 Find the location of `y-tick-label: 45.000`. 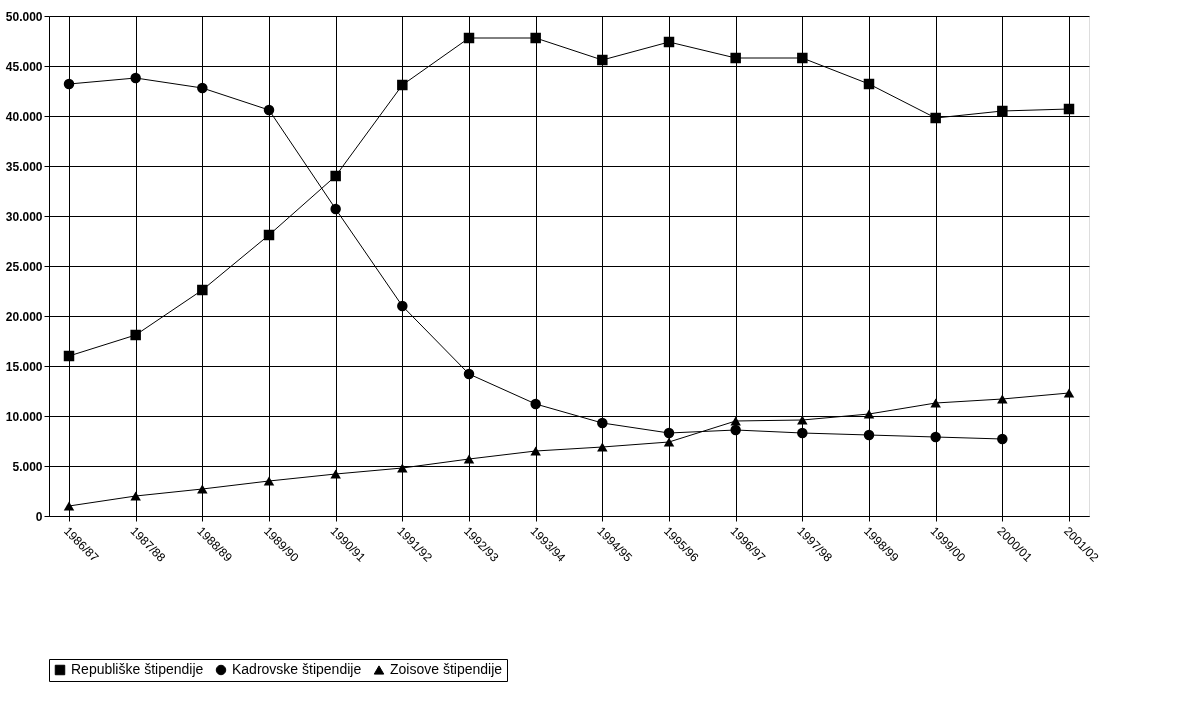

y-tick-label: 45.000 is located at coordinates (24, 66).